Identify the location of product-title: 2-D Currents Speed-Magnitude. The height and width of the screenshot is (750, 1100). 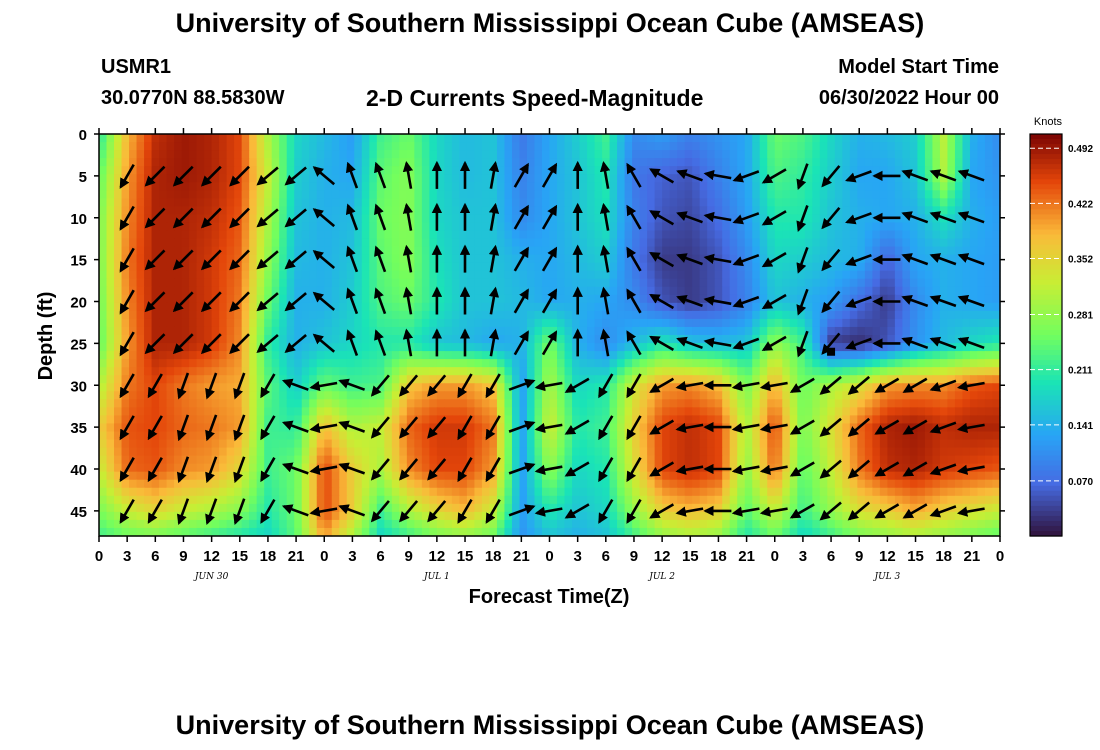
(535, 98).